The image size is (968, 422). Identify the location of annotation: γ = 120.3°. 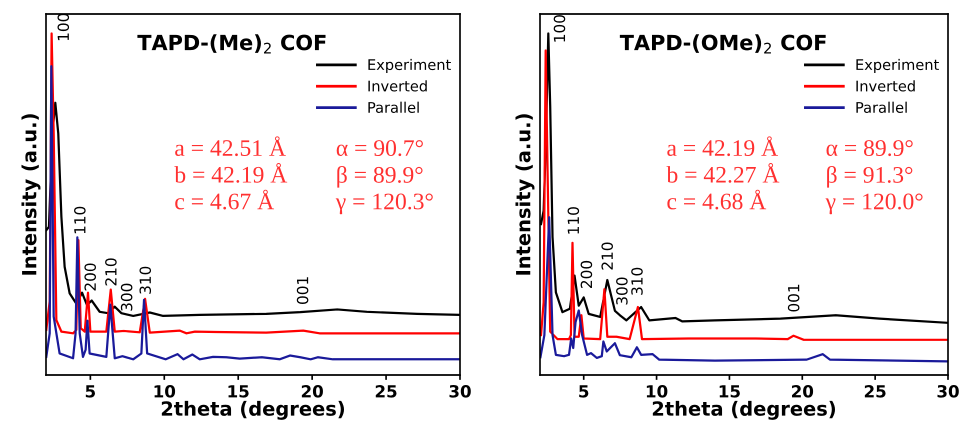
(384, 204).